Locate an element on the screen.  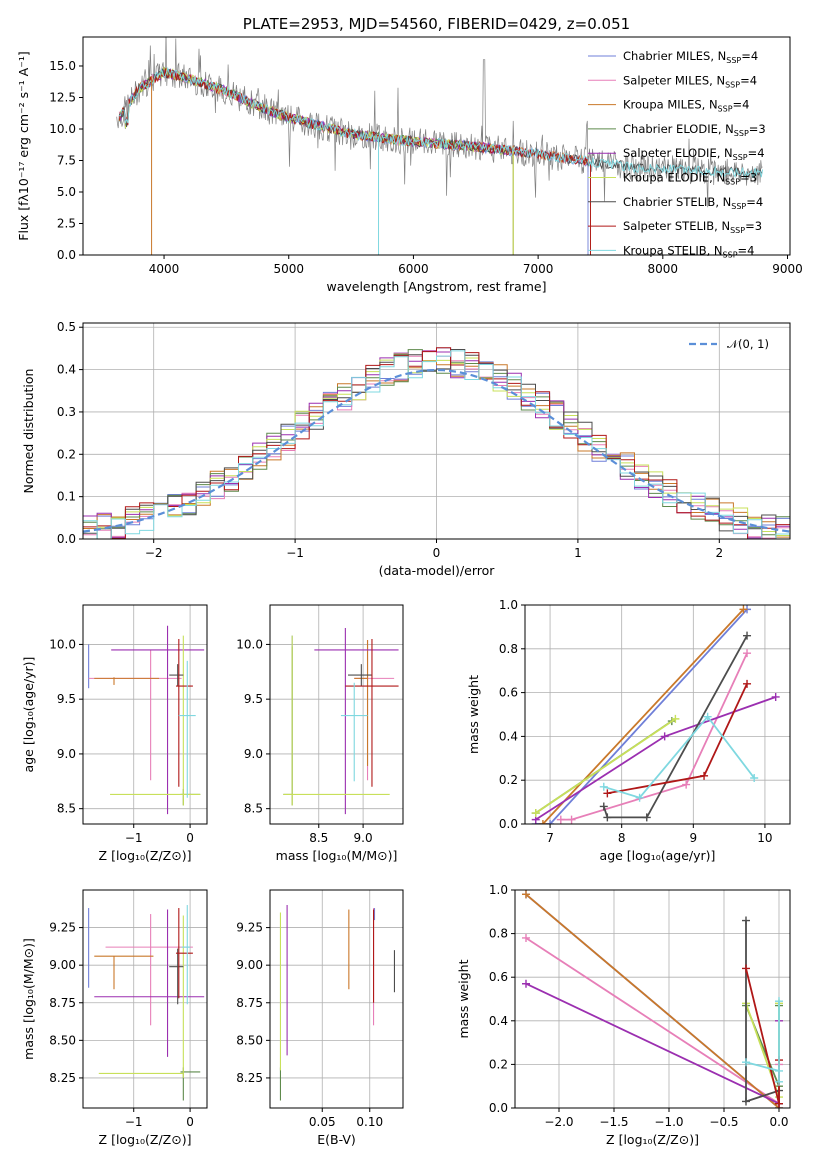
legend-text: Kroupa ELODIE, N is located at coordinates (674, 178).